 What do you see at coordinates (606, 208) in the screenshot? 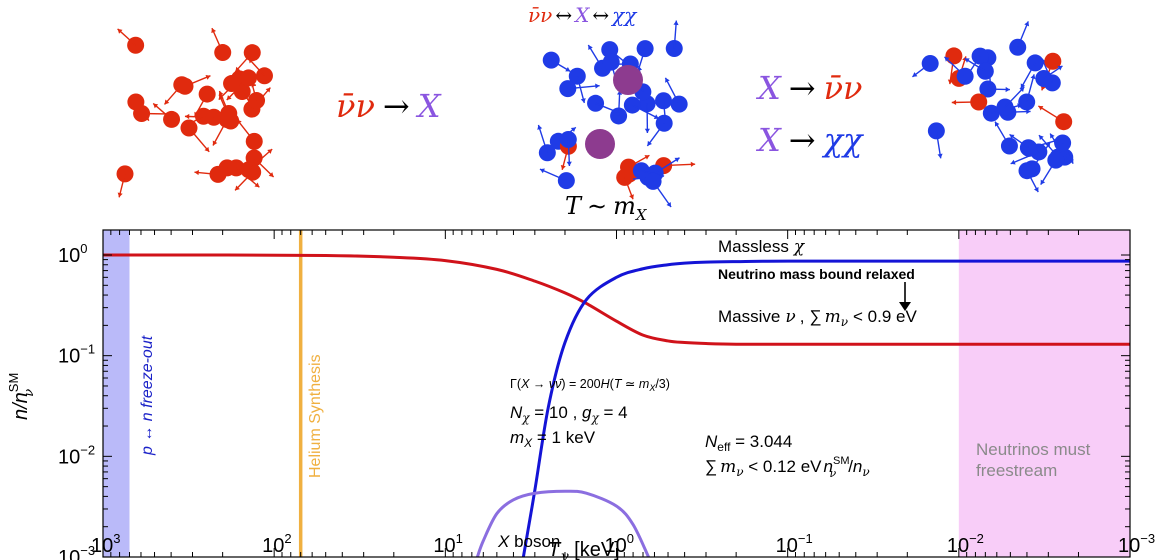
I see `temperature-label: T ∼ mX` at bounding box center [606, 208].